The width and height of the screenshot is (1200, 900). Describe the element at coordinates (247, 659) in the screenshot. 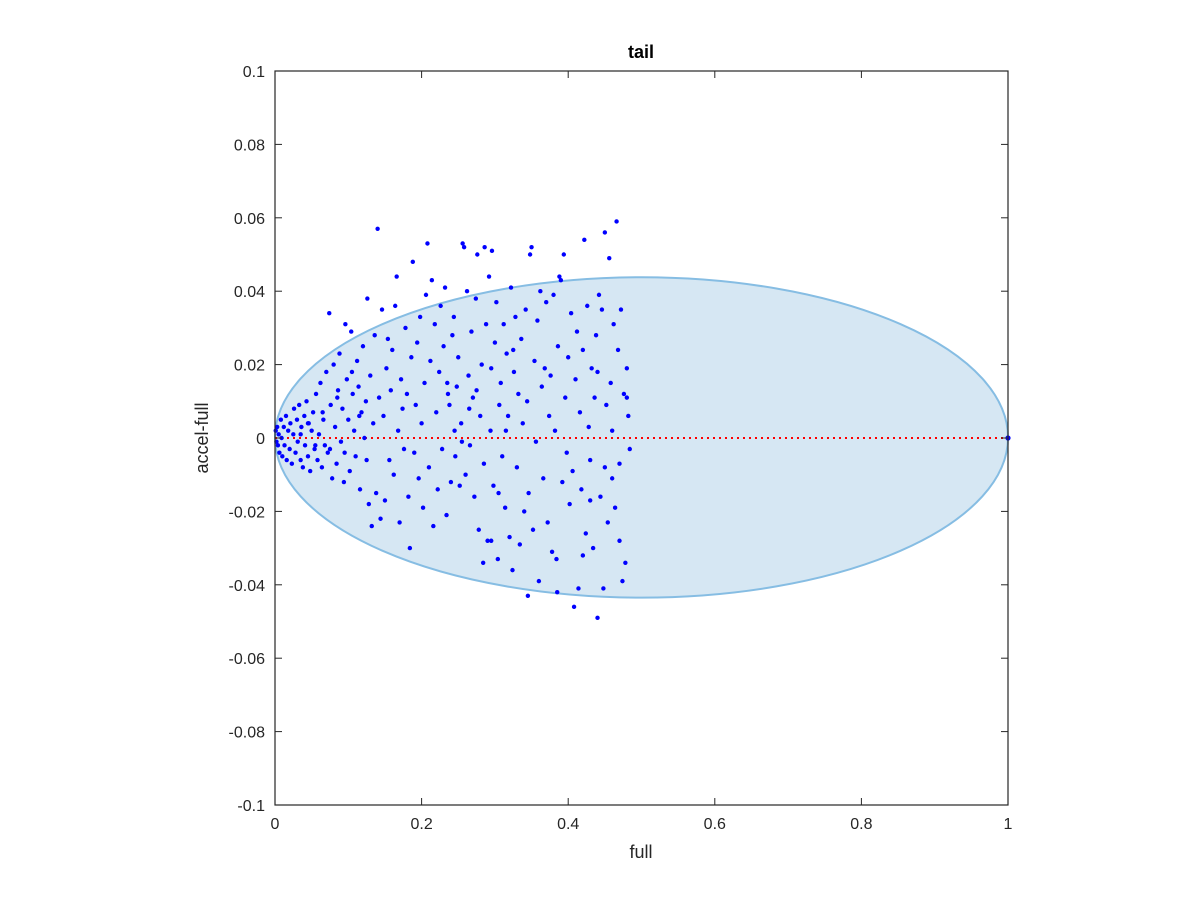

I see `y-tick-label: -0.06` at that location.